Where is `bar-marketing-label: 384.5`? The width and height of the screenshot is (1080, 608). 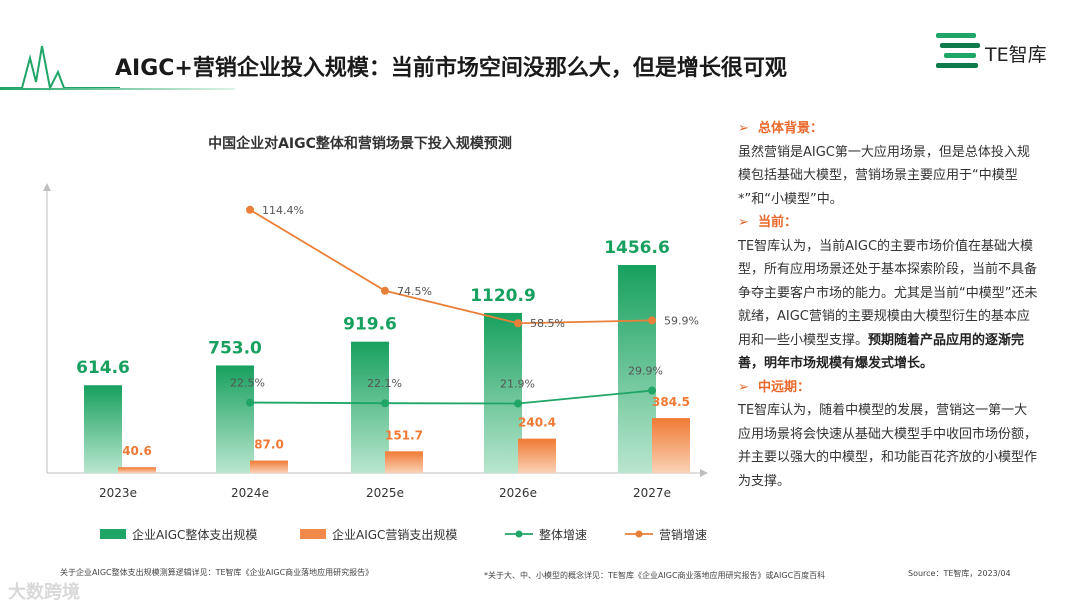 bar-marketing-label: 384.5 is located at coordinates (671, 402).